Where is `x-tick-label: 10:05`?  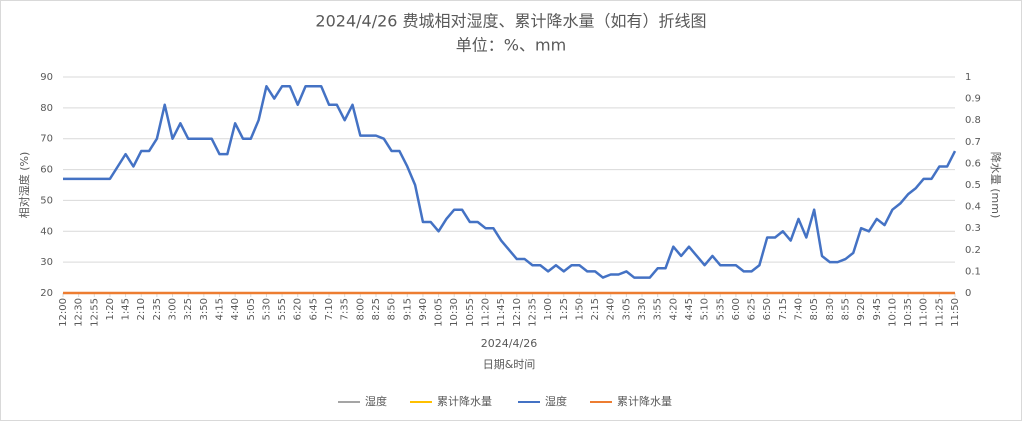
x-tick-label: 10:05 is located at coordinates (439, 312).